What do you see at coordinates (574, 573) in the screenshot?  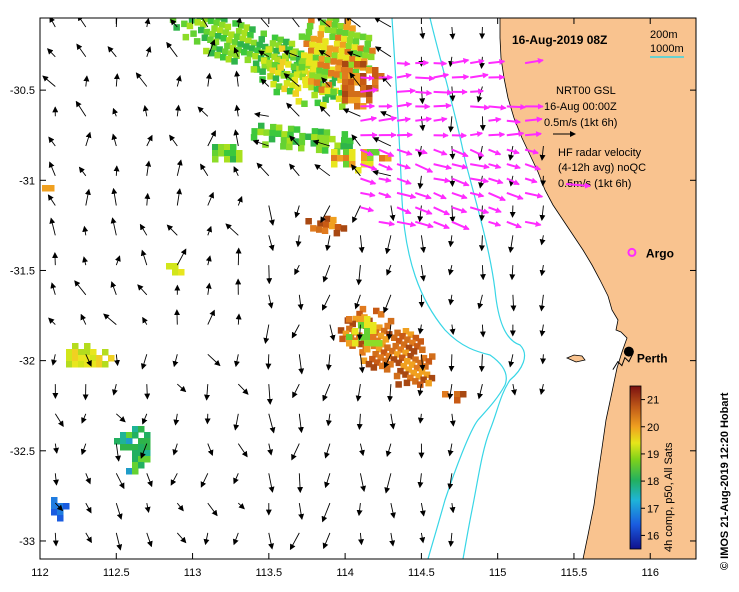 I see `x-tick-label: 115.5` at bounding box center [574, 573].